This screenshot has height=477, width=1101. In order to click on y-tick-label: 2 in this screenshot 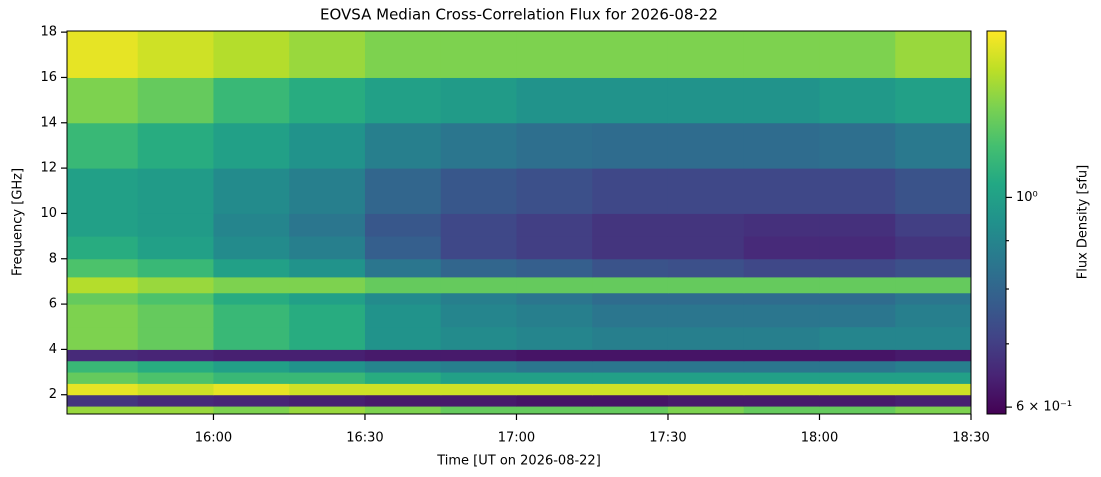, I will do `click(53, 394)`.